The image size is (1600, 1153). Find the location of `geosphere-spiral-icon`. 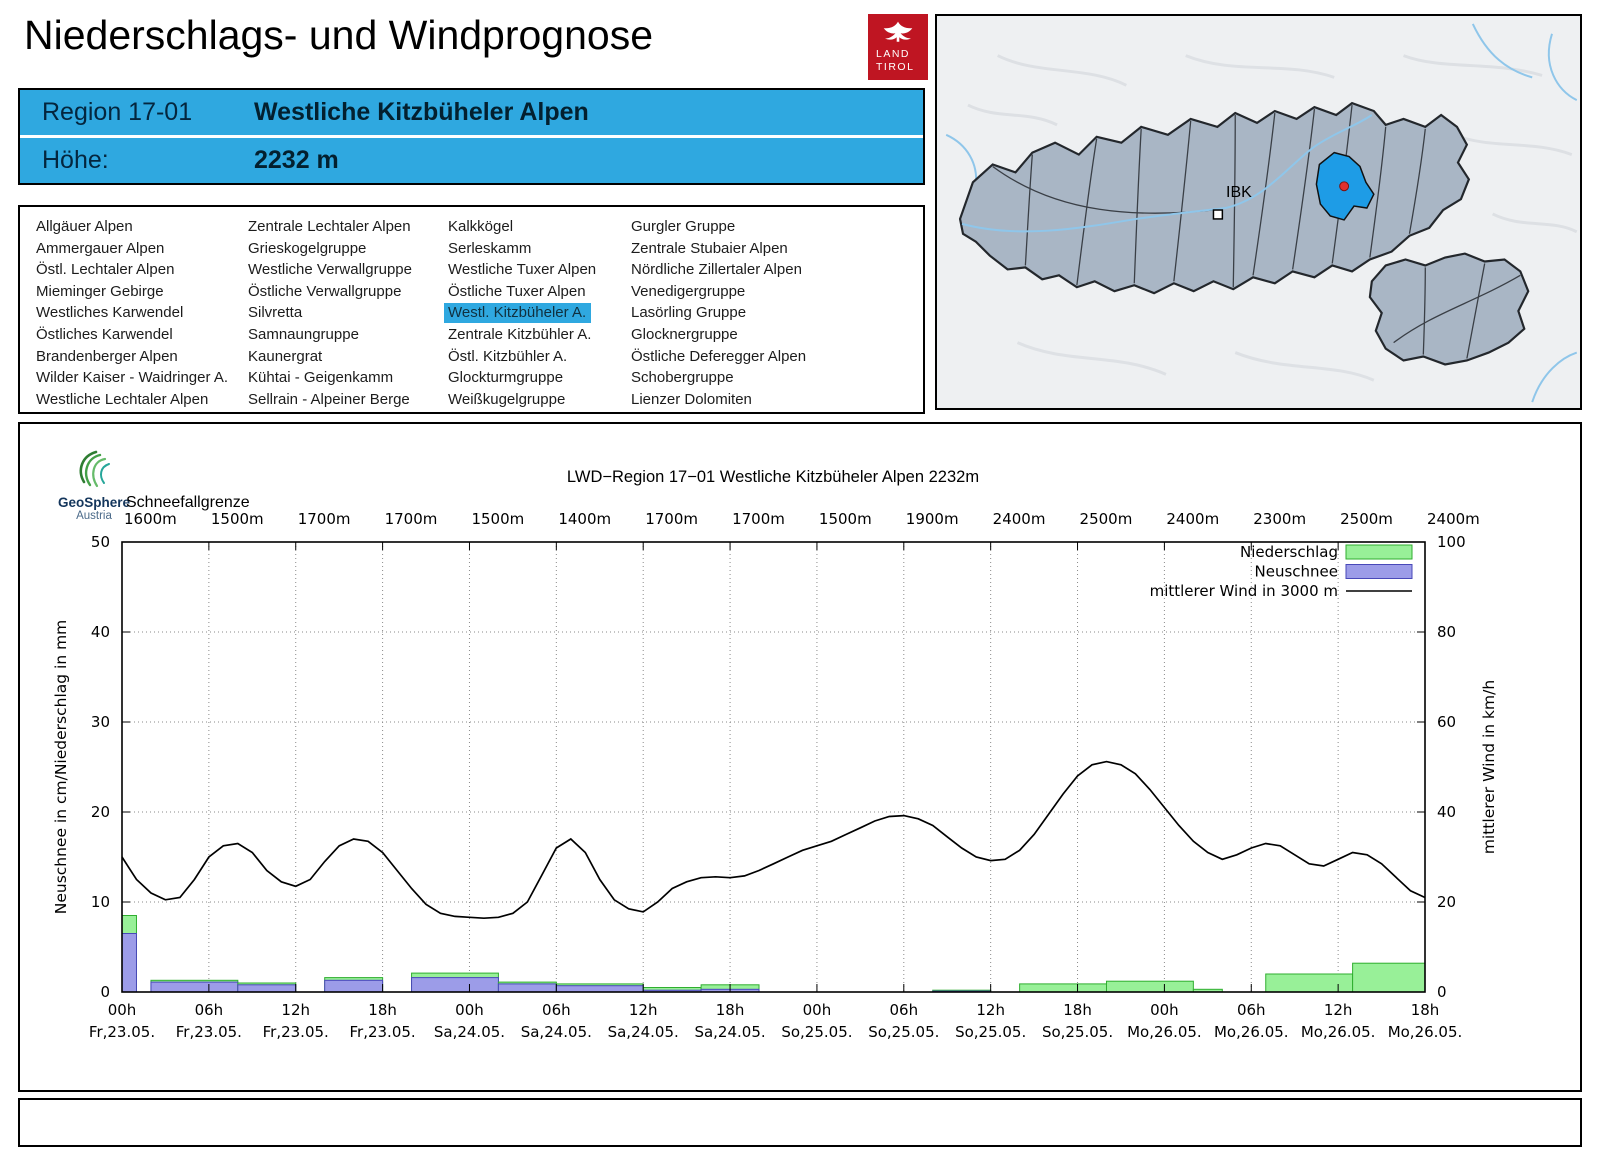

geosphere-spiral-icon is located at coordinates (94, 469).